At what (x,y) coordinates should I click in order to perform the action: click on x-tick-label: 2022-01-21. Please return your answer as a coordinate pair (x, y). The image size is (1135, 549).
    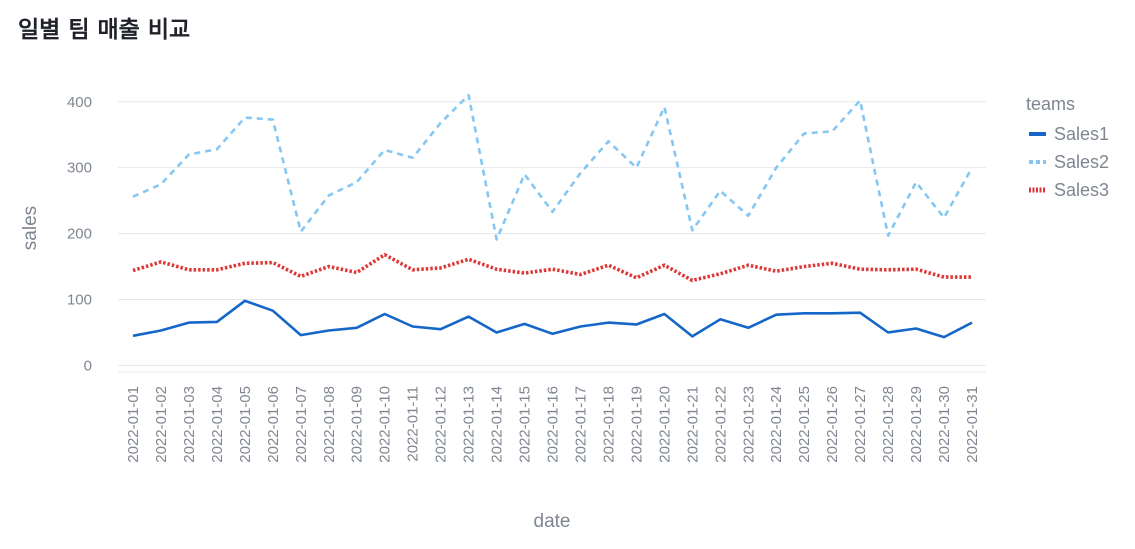
    Looking at the image, I should click on (692, 424).